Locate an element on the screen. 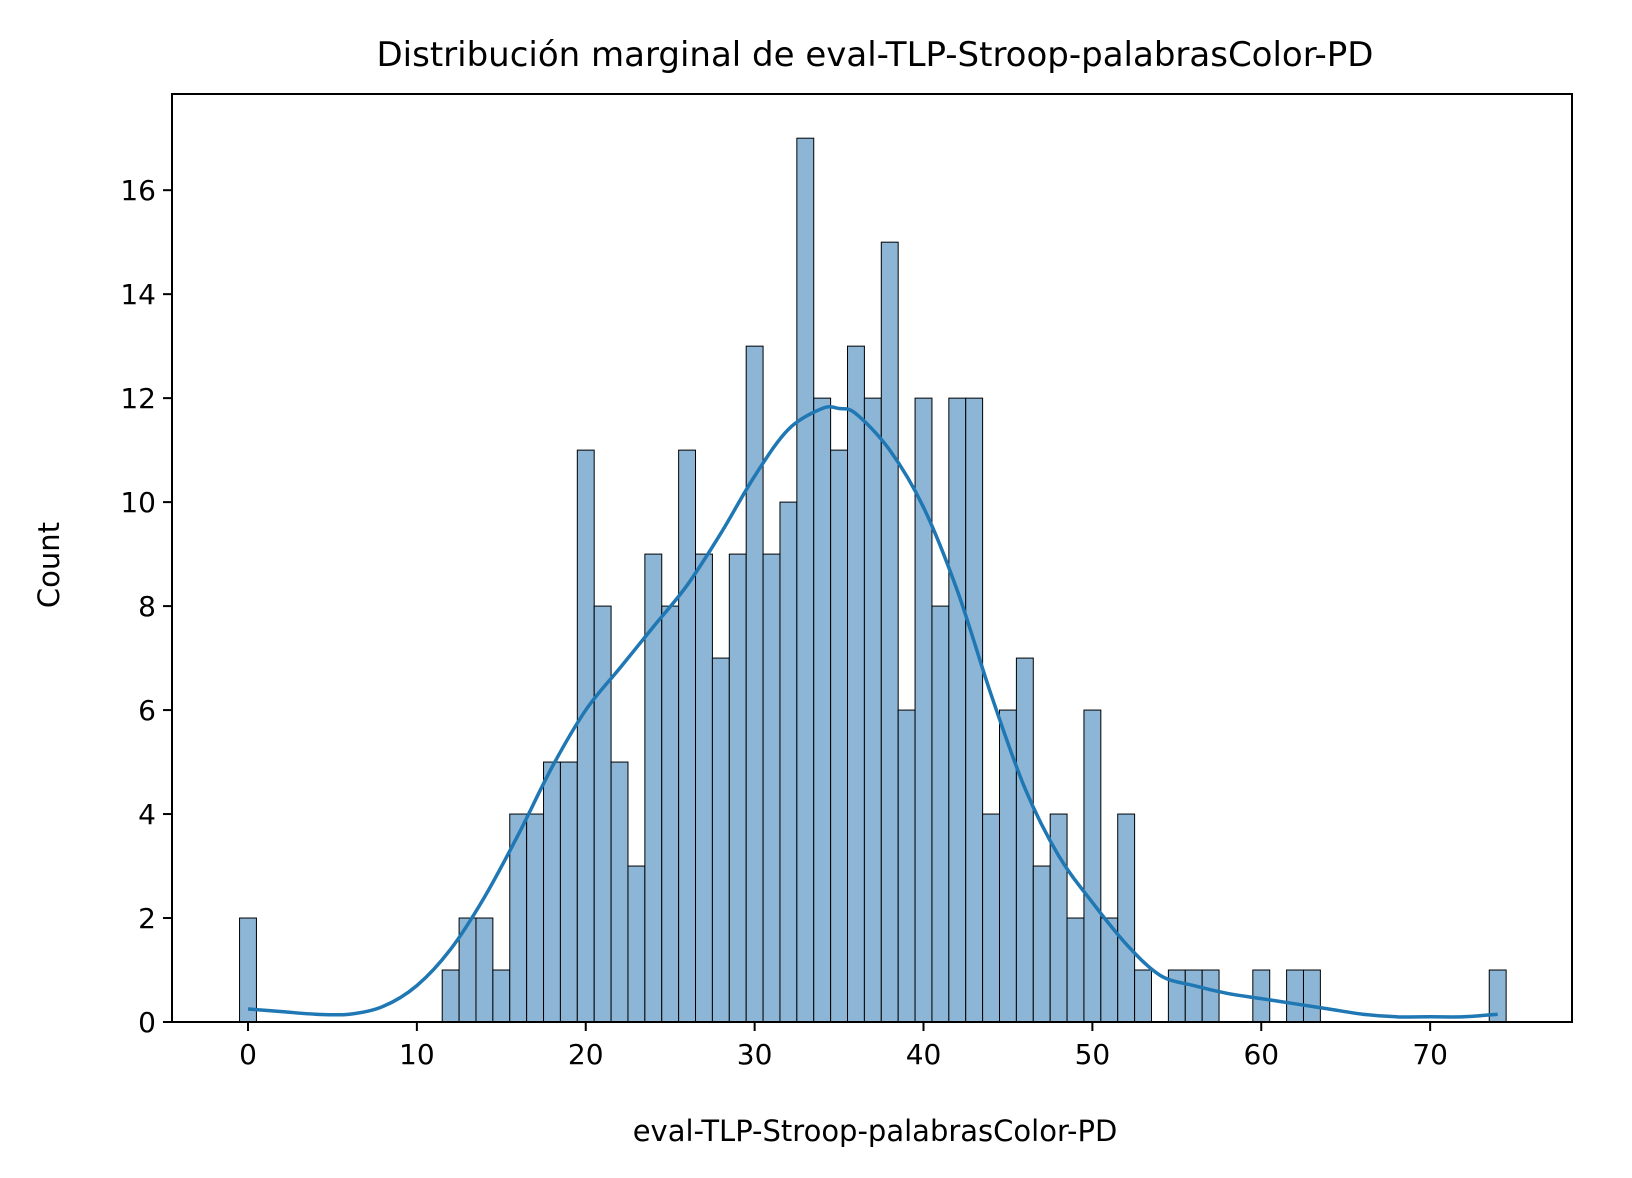 The width and height of the screenshot is (1632, 1178). x-tick-label: 50 is located at coordinates (1093, 1054).